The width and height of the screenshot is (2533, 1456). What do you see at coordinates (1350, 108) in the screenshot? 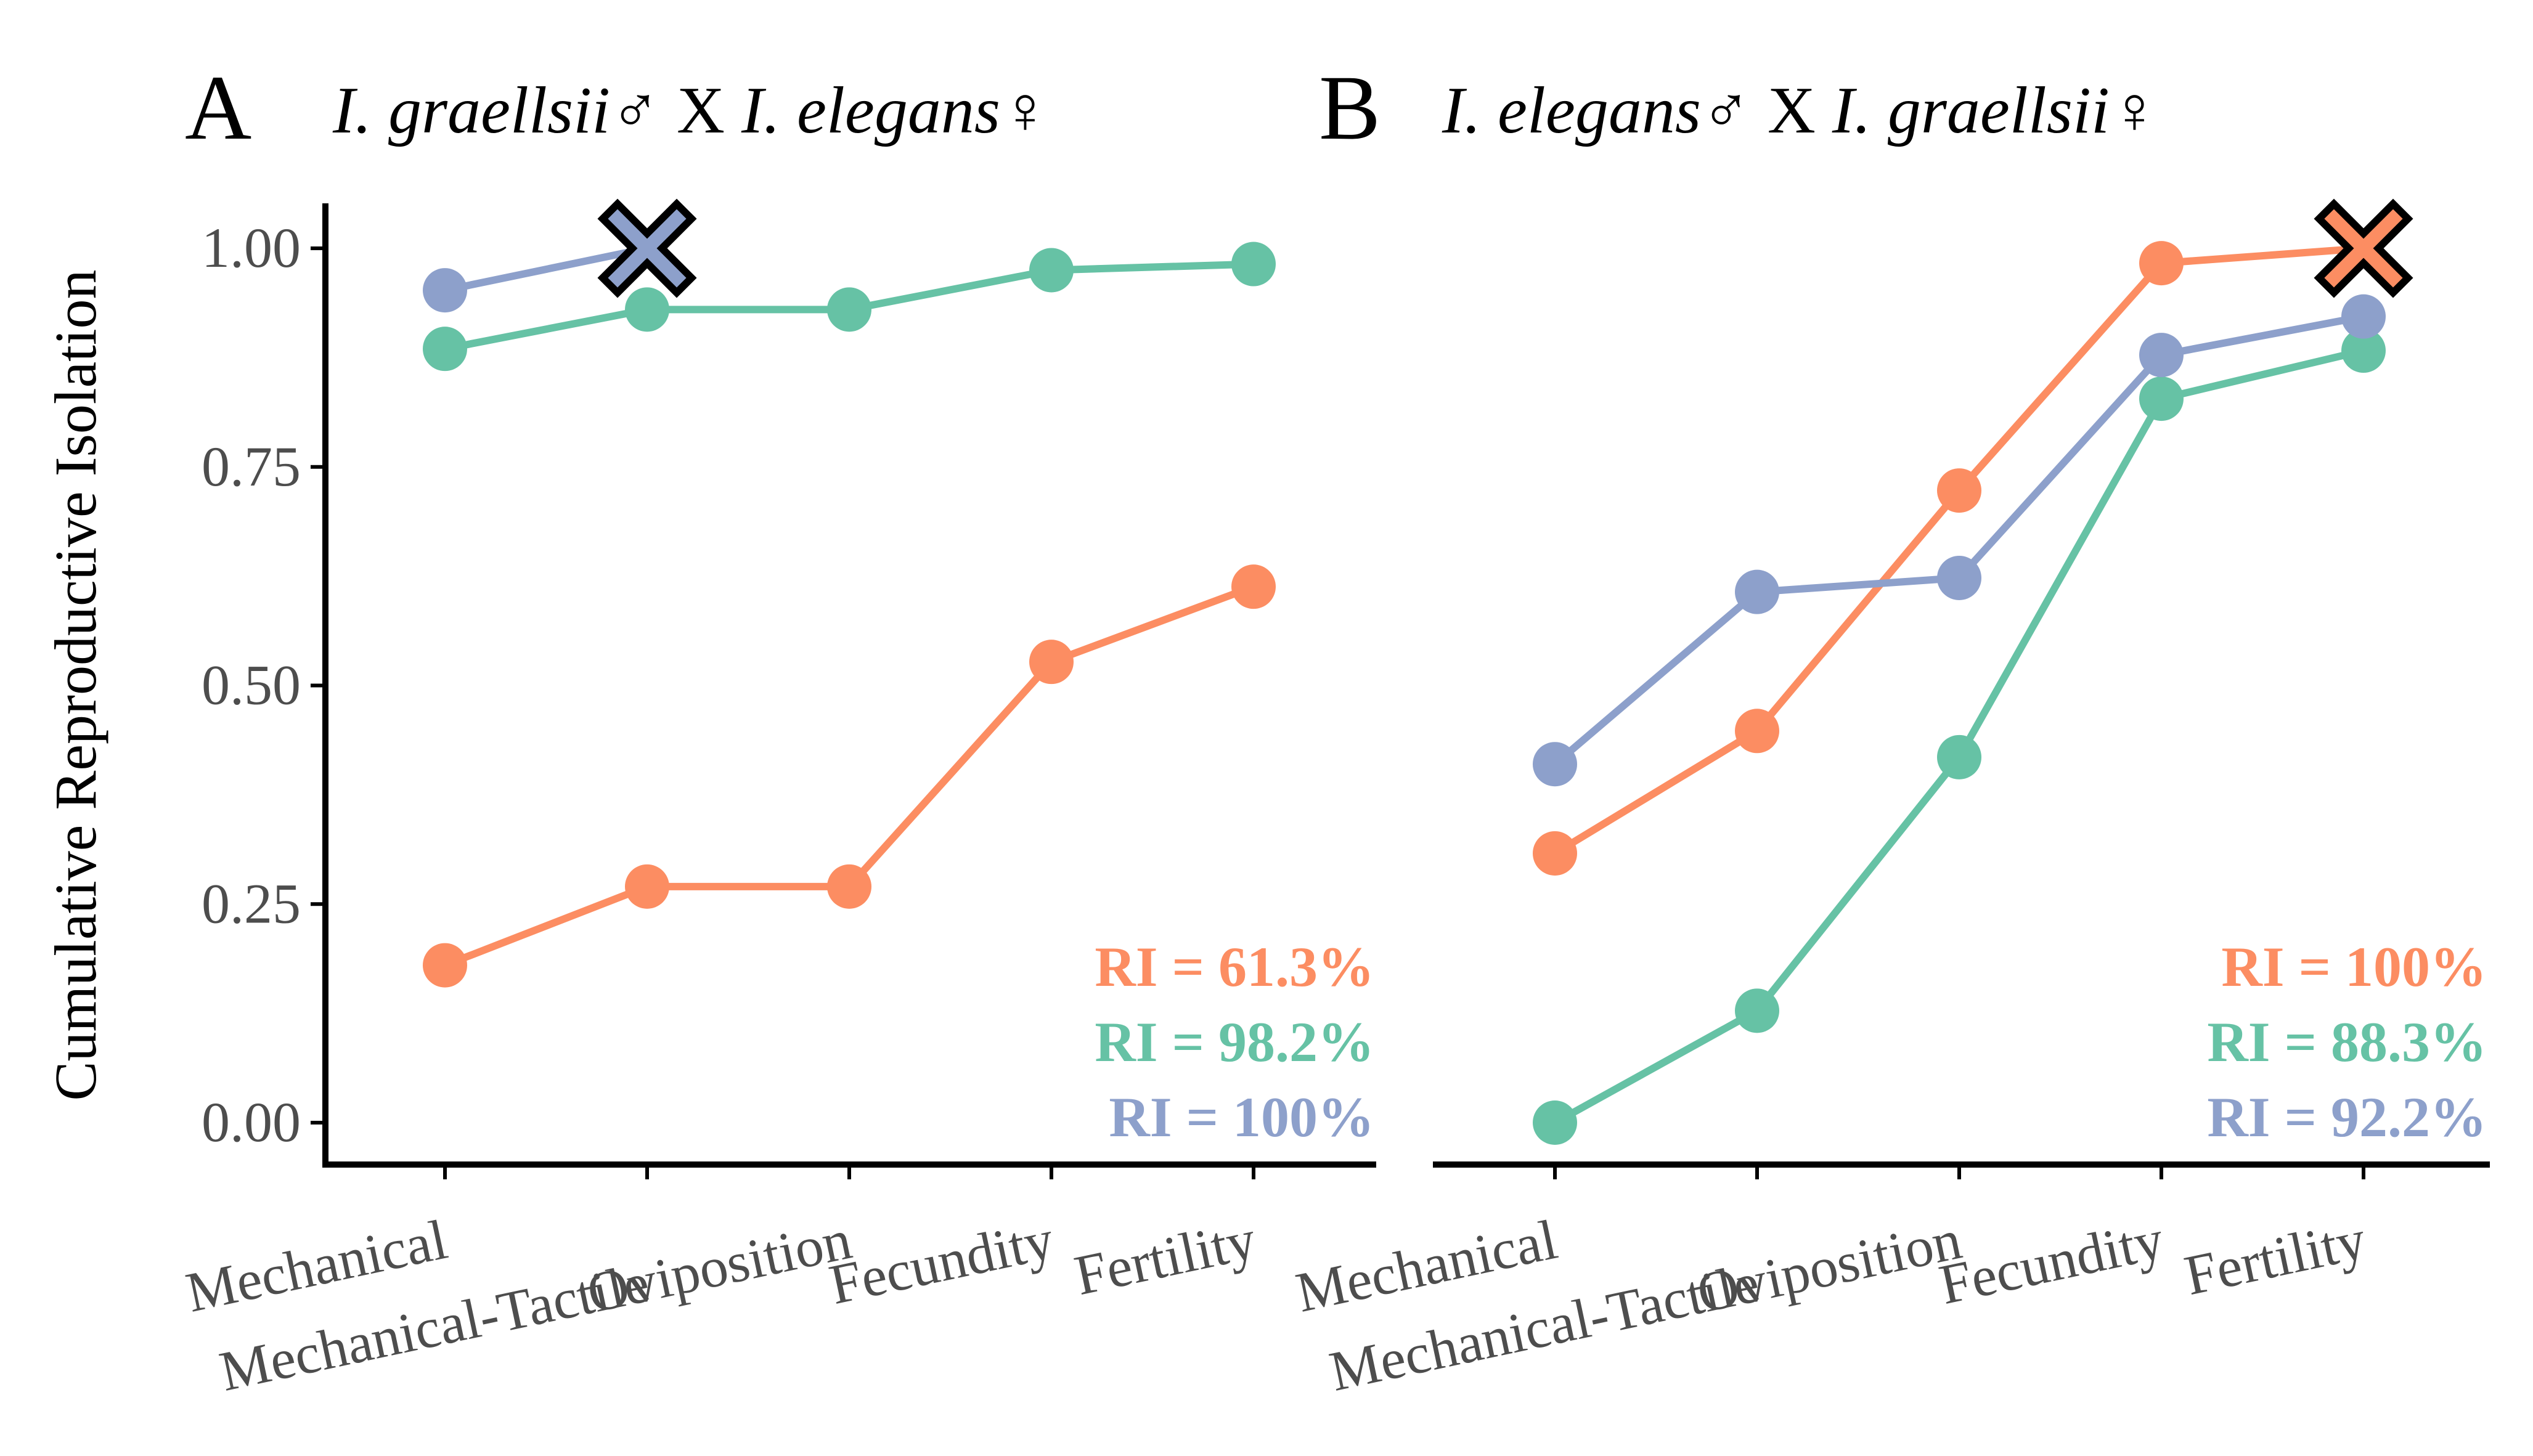
I see `panel-b-label: B` at bounding box center [1350, 108].